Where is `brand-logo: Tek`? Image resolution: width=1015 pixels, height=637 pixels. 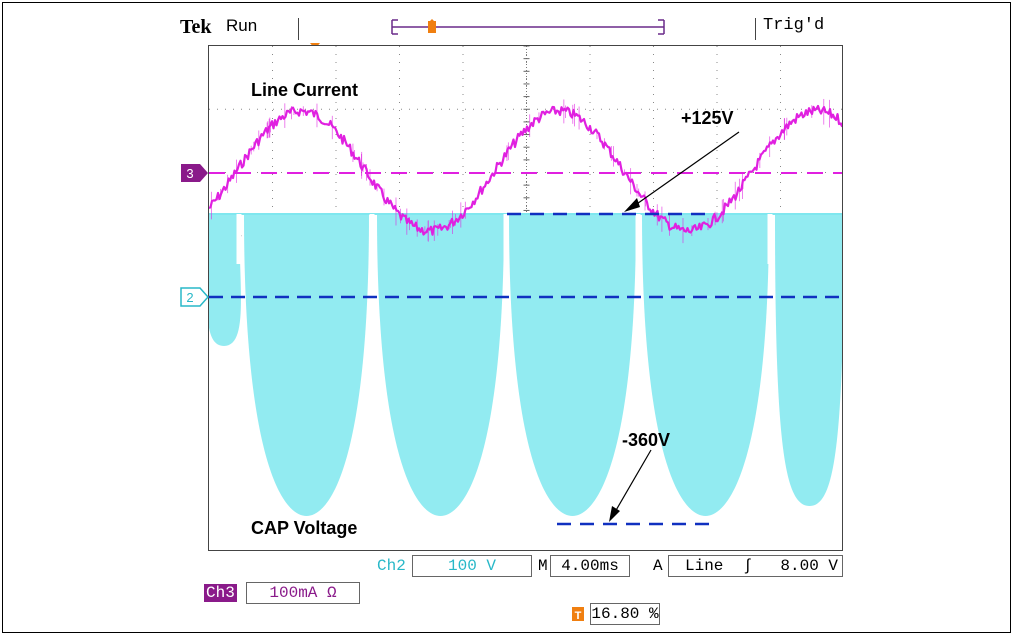
brand-logo: Tek is located at coordinates (196, 27).